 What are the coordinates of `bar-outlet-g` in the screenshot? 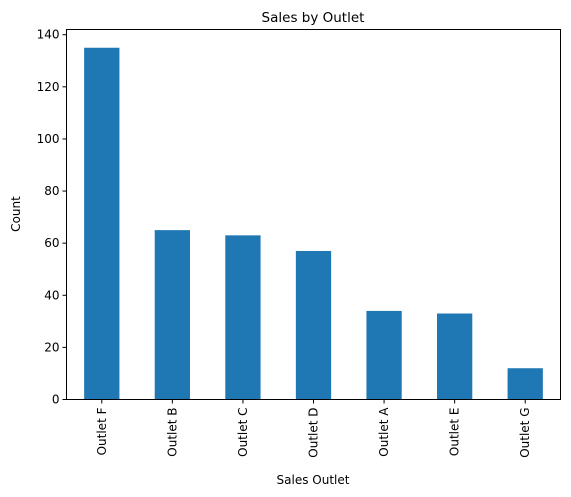 It's located at (525, 384).